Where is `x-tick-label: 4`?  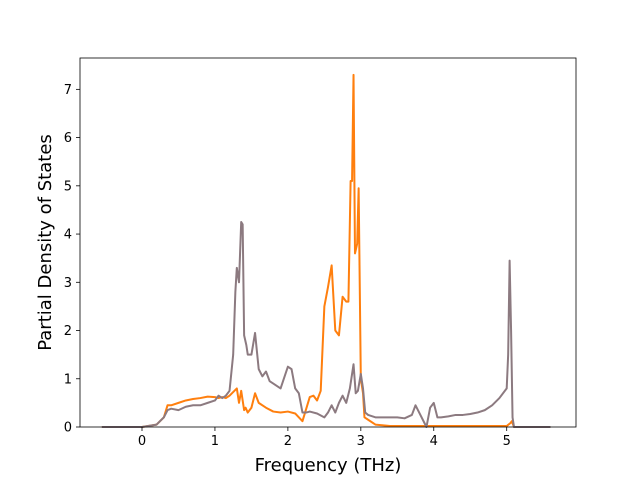
x-tick-label: 4 is located at coordinates (434, 441).